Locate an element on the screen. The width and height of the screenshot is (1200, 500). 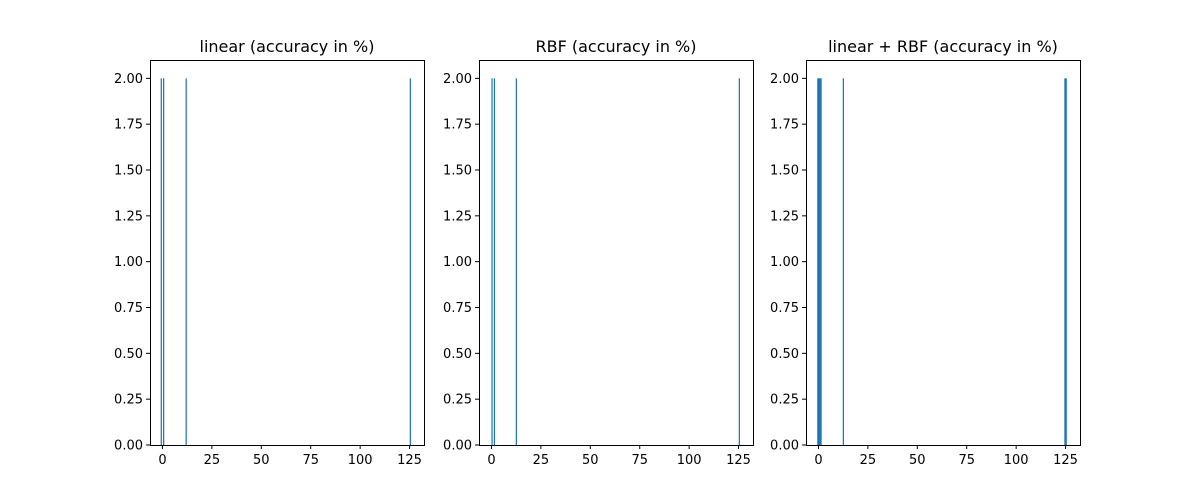
subplot-title: RBF (accuracy in %) is located at coordinates (615, 46).